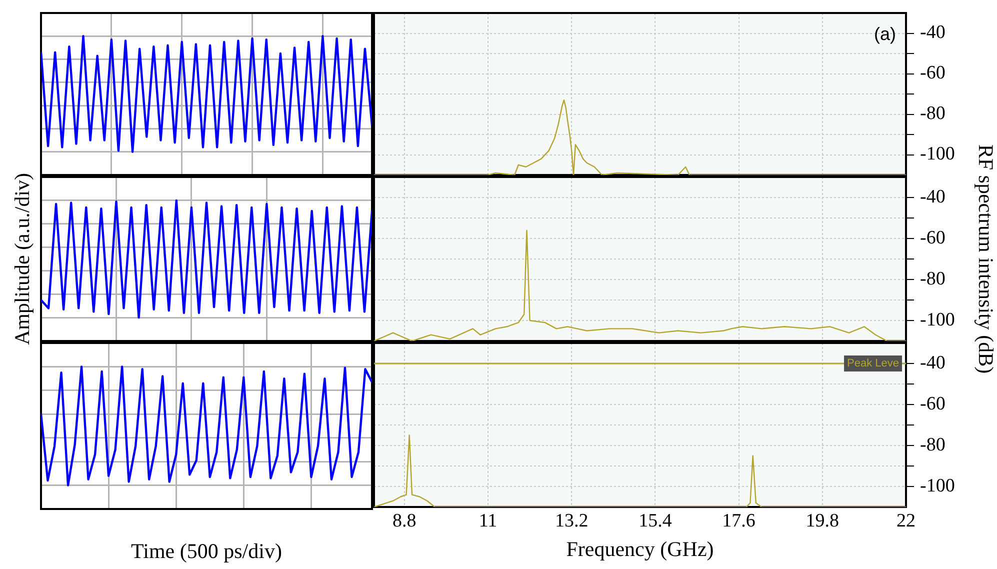 Image resolution: width=997 pixels, height=569 pixels. I want to click on x-tick-label: 15.4, so click(655, 521).